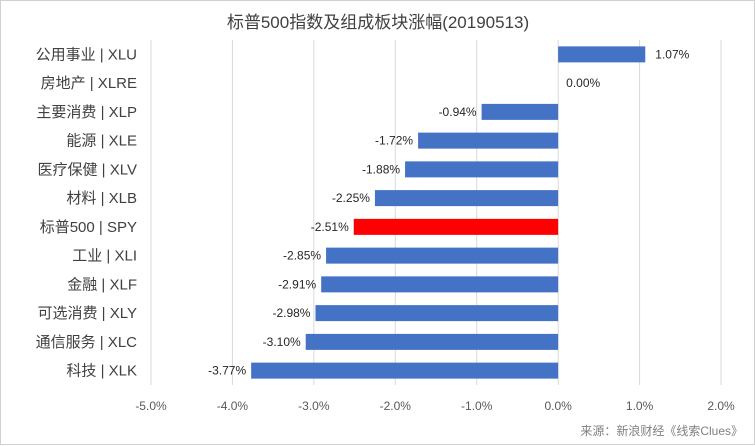 The image size is (755, 446). Describe the element at coordinates (640, 406) in the screenshot. I see `x-tick-label: 1.0%` at that location.